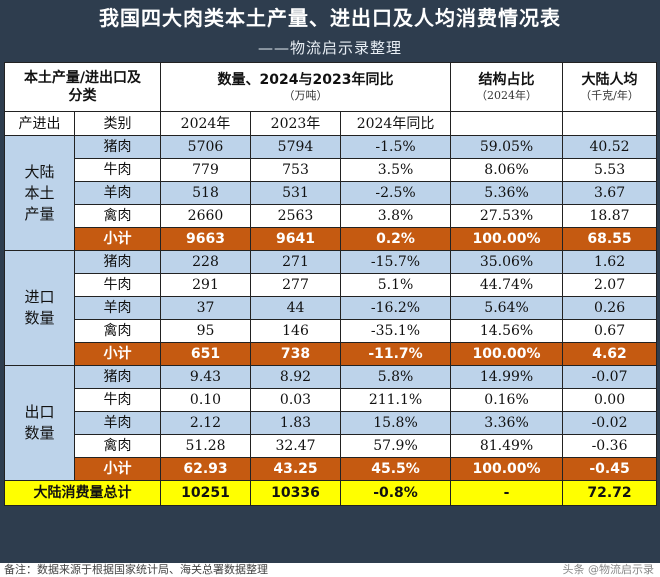 The image size is (660, 577). I want to click on total-y2023-cell: 10336, so click(295, 493).